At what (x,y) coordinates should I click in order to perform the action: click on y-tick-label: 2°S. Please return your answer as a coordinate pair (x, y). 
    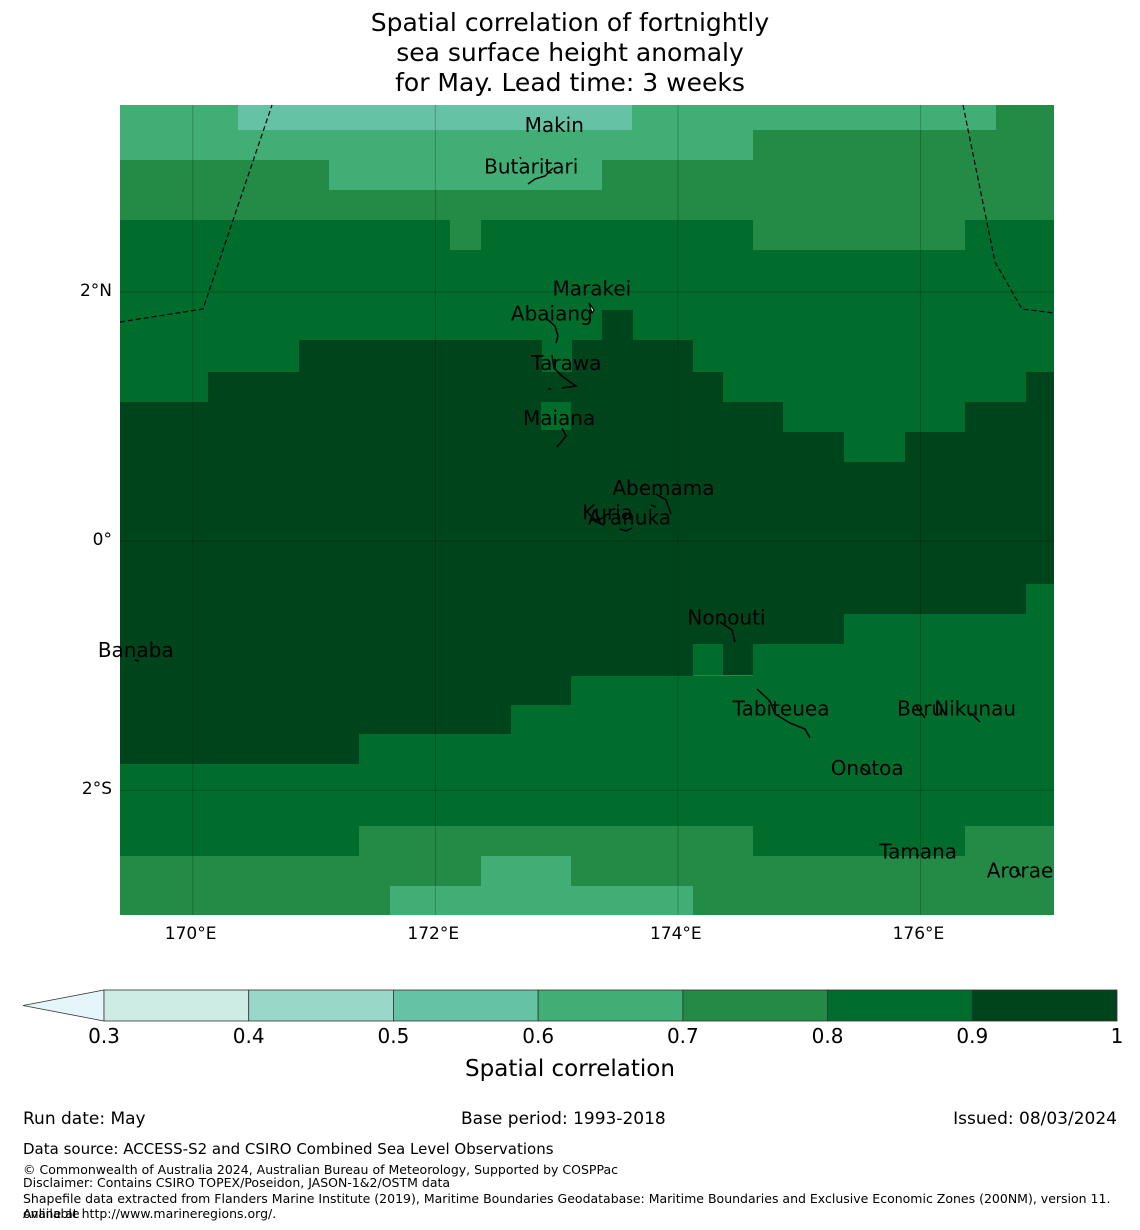
    Looking at the image, I should click on (96, 789).